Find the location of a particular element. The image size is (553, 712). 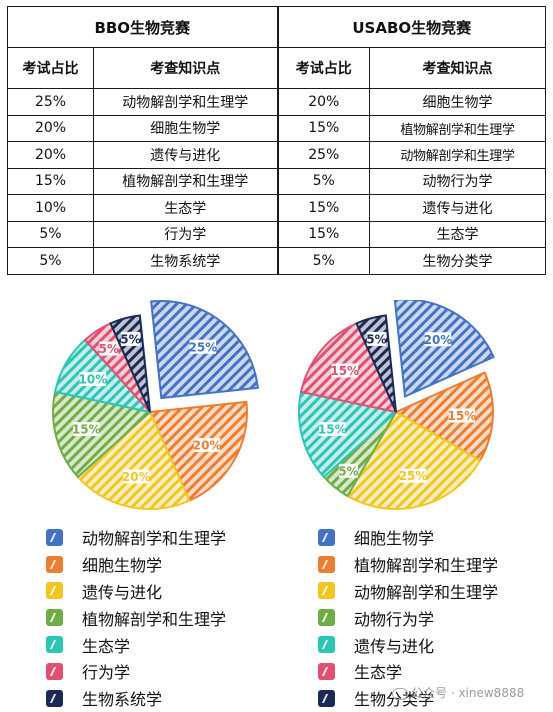

bbo-topic-cell: 遗传与进化 is located at coordinates (185, 155).